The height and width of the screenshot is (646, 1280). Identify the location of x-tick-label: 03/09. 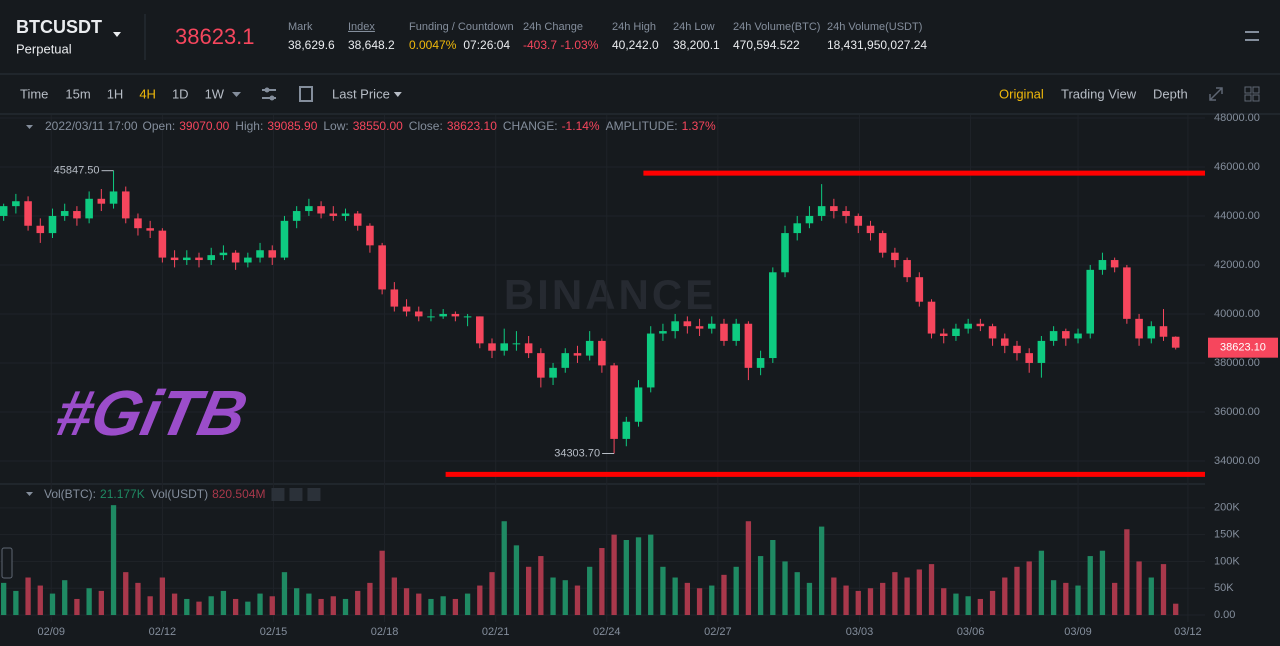
(1078, 632).